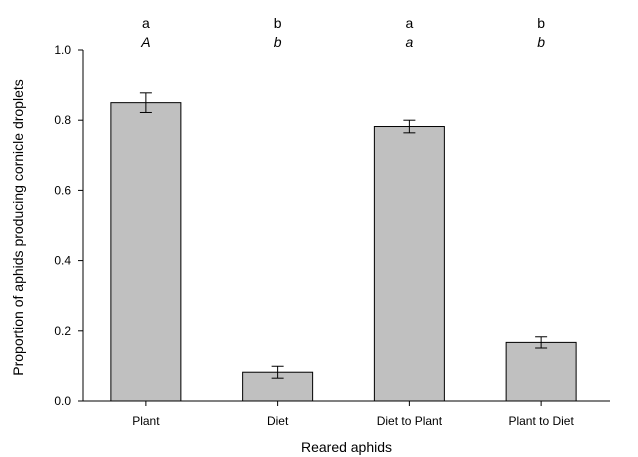 Image resolution: width=638 pixels, height=457 pixels. Describe the element at coordinates (278, 421) in the screenshot. I see `x-tick-label: Diet` at that location.